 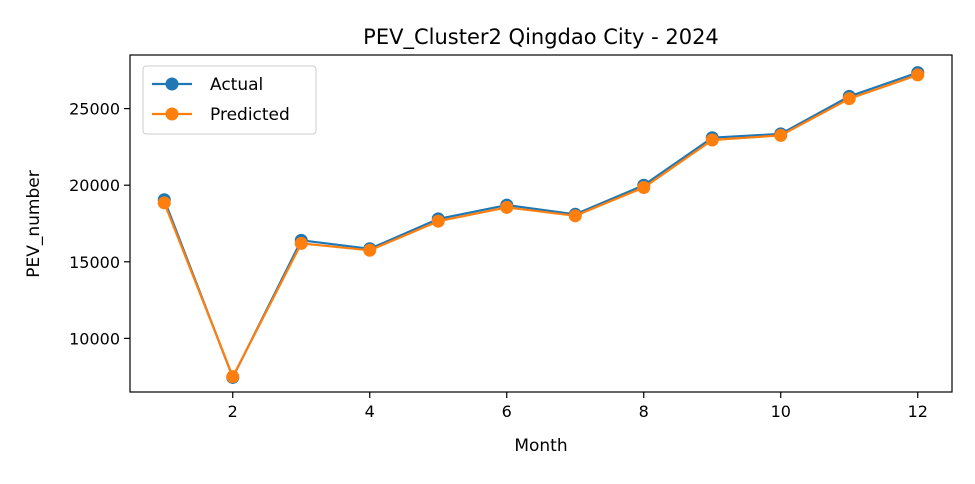 What do you see at coordinates (99, 224) in the screenshot?
I see `y-axis: 10000 15000 20000 25000` at bounding box center [99, 224].